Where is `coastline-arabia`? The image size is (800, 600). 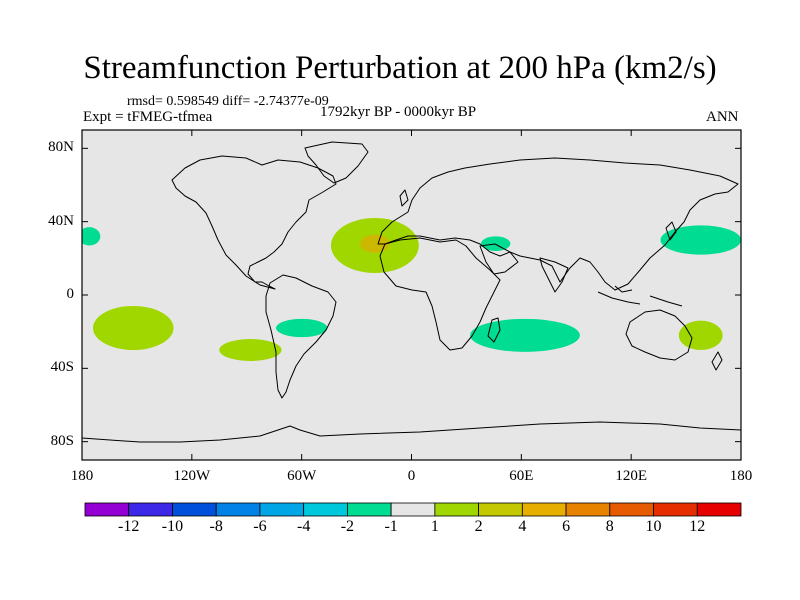 coastline-arabia is located at coordinates (499, 259).